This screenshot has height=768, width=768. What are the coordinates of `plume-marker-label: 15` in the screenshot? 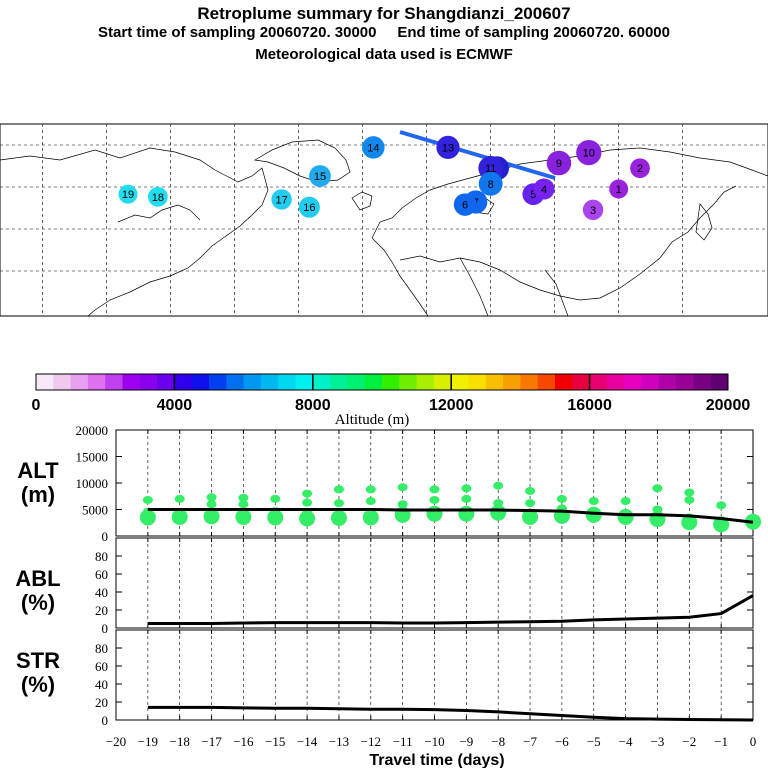 It's located at (320, 177).